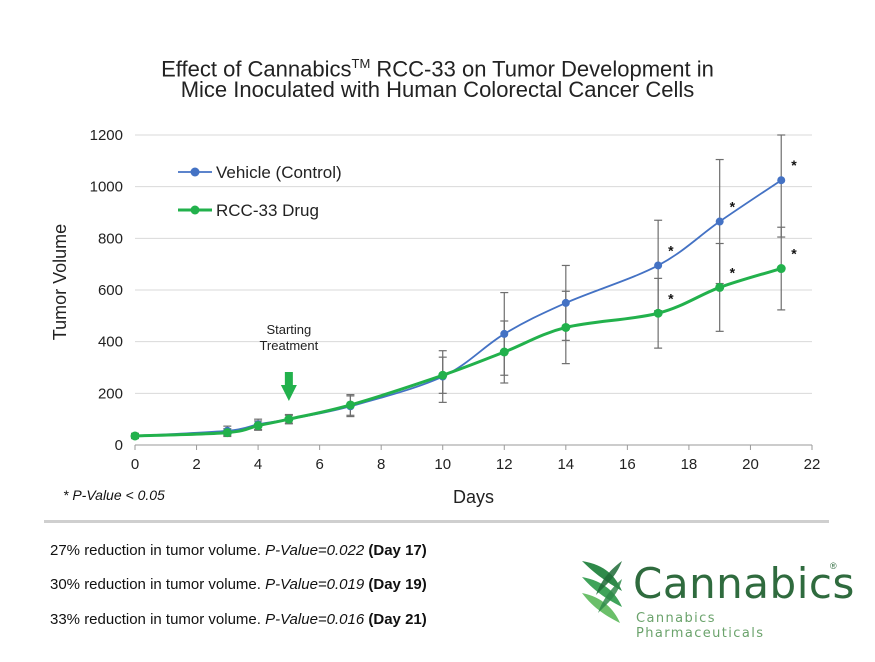  Describe the element at coordinates (110, 393) in the screenshot. I see `y-tick-label: 200` at that location.